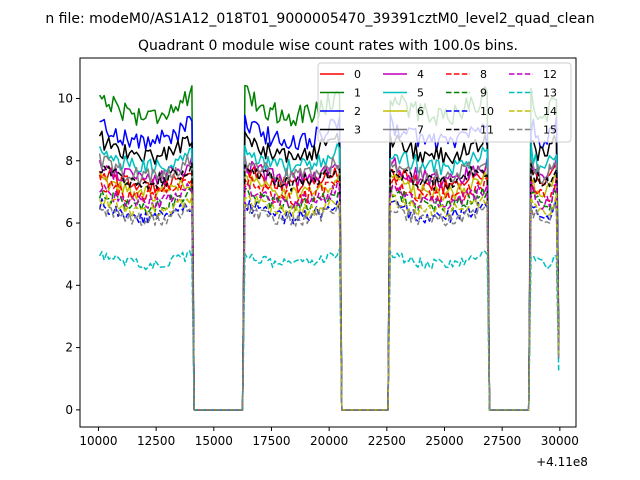 This screenshot has height=480, width=640. Describe the element at coordinates (69, 410) in the screenshot. I see `y-tick-label: 0` at that location.